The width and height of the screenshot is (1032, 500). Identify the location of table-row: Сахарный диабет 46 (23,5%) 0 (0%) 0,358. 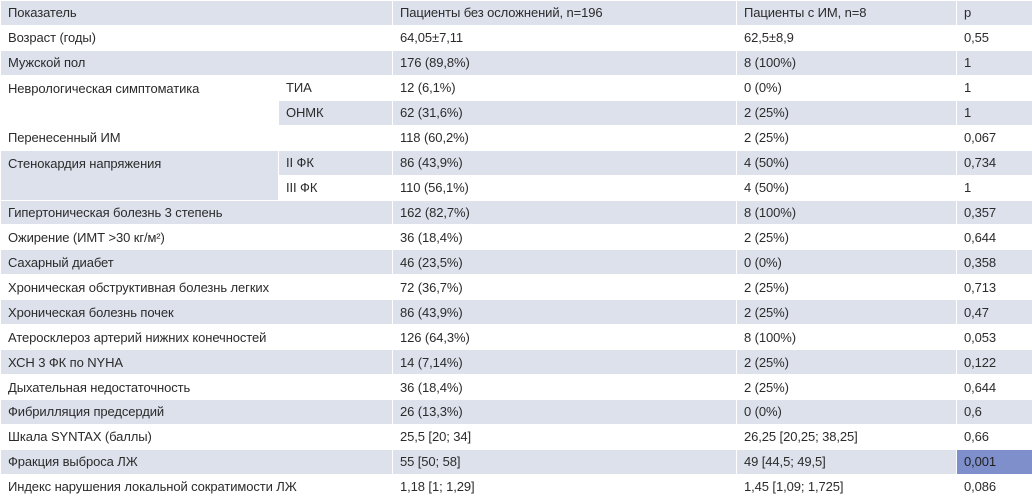
(516, 262).